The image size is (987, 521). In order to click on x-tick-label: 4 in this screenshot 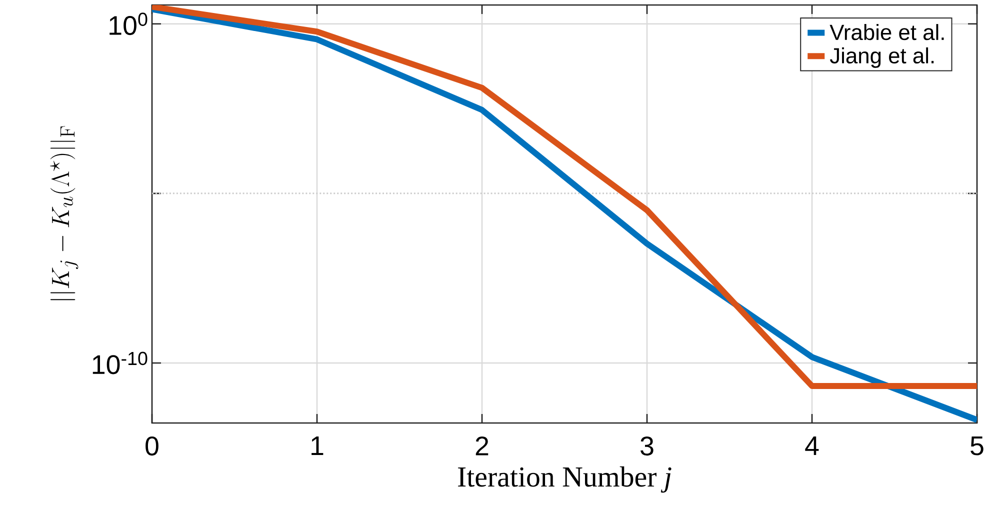, I will do `click(812, 446)`.